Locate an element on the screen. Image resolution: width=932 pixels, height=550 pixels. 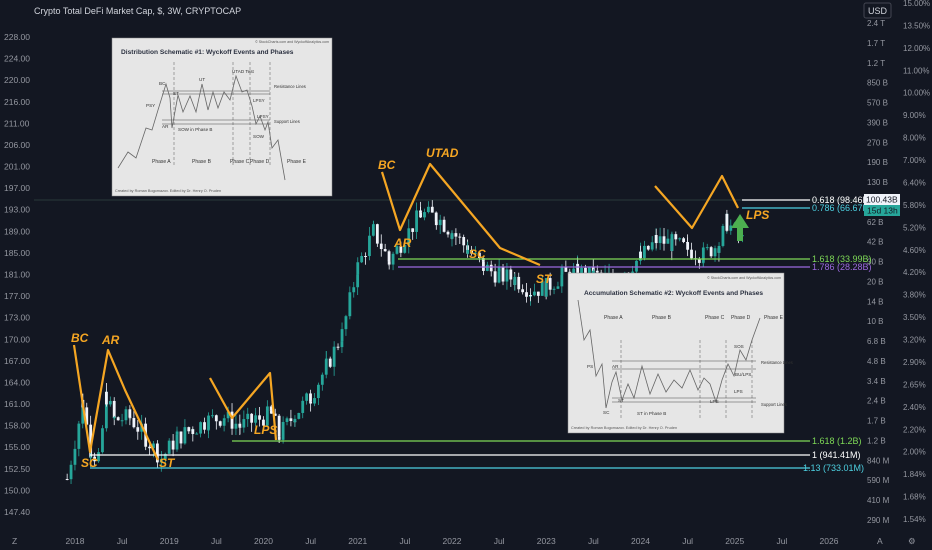
time-axis-tick: 2024 is located at coordinates (640, 541).